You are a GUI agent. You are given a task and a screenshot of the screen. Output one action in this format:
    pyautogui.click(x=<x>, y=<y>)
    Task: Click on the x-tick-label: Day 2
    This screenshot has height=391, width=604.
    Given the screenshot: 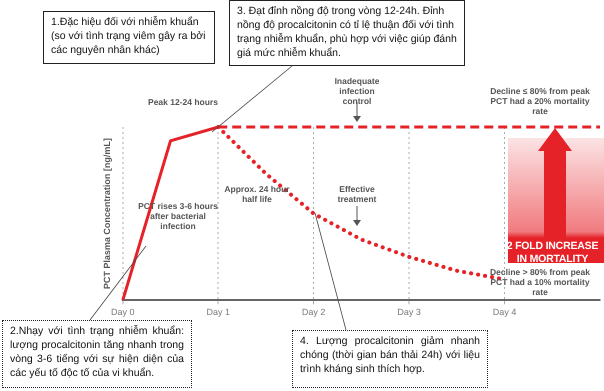 What is the action you would take?
    pyautogui.click(x=314, y=312)
    